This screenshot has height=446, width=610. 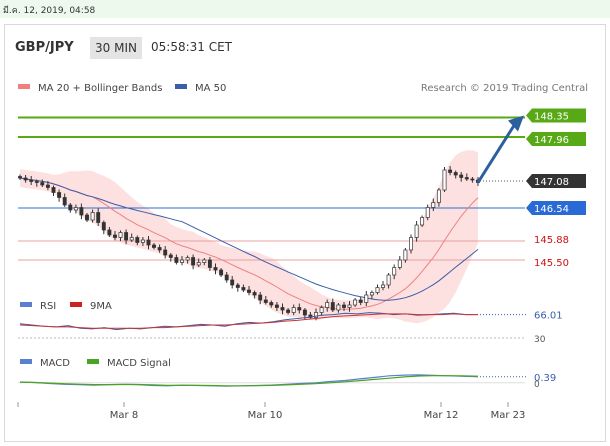 I want to click on ma50-legend-label: MA 50, so click(x=210, y=88).